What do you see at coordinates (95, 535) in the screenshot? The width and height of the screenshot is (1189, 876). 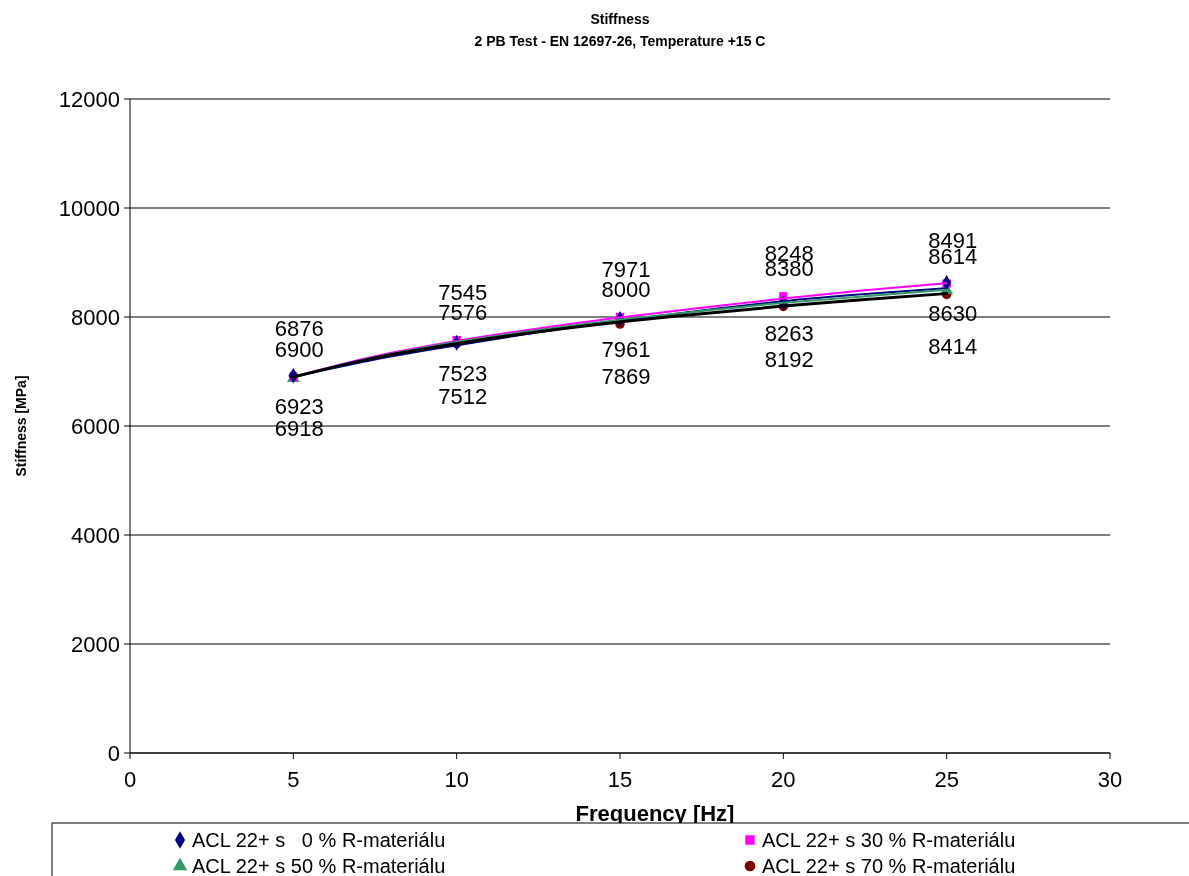 I see `y-tick-label: 4000` at bounding box center [95, 535].